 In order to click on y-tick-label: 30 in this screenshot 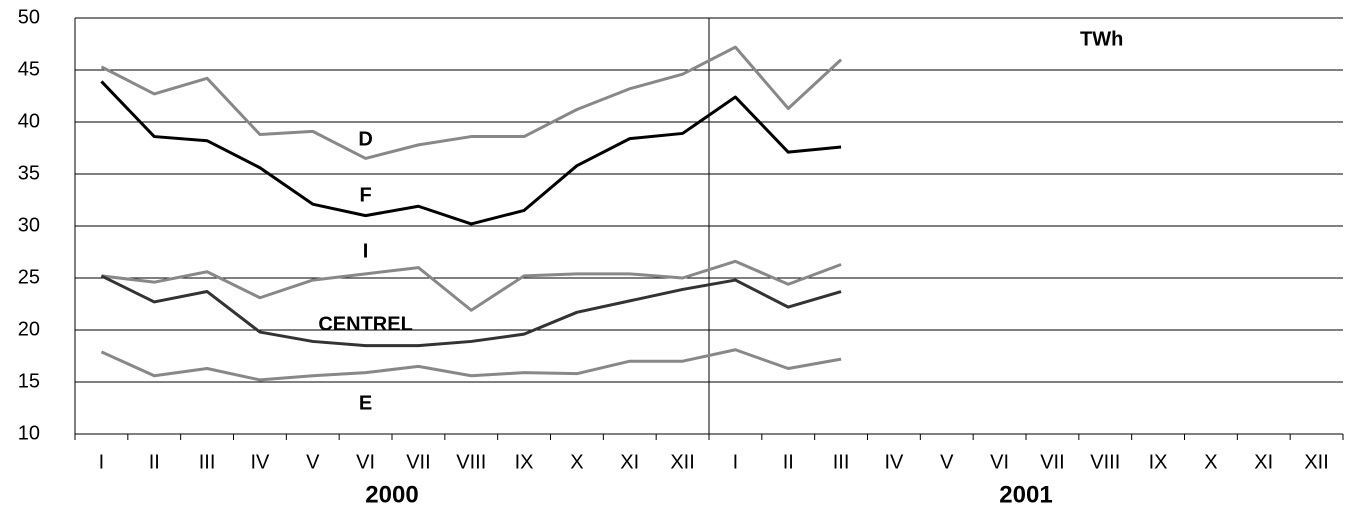, I will do `click(29, 225)`.